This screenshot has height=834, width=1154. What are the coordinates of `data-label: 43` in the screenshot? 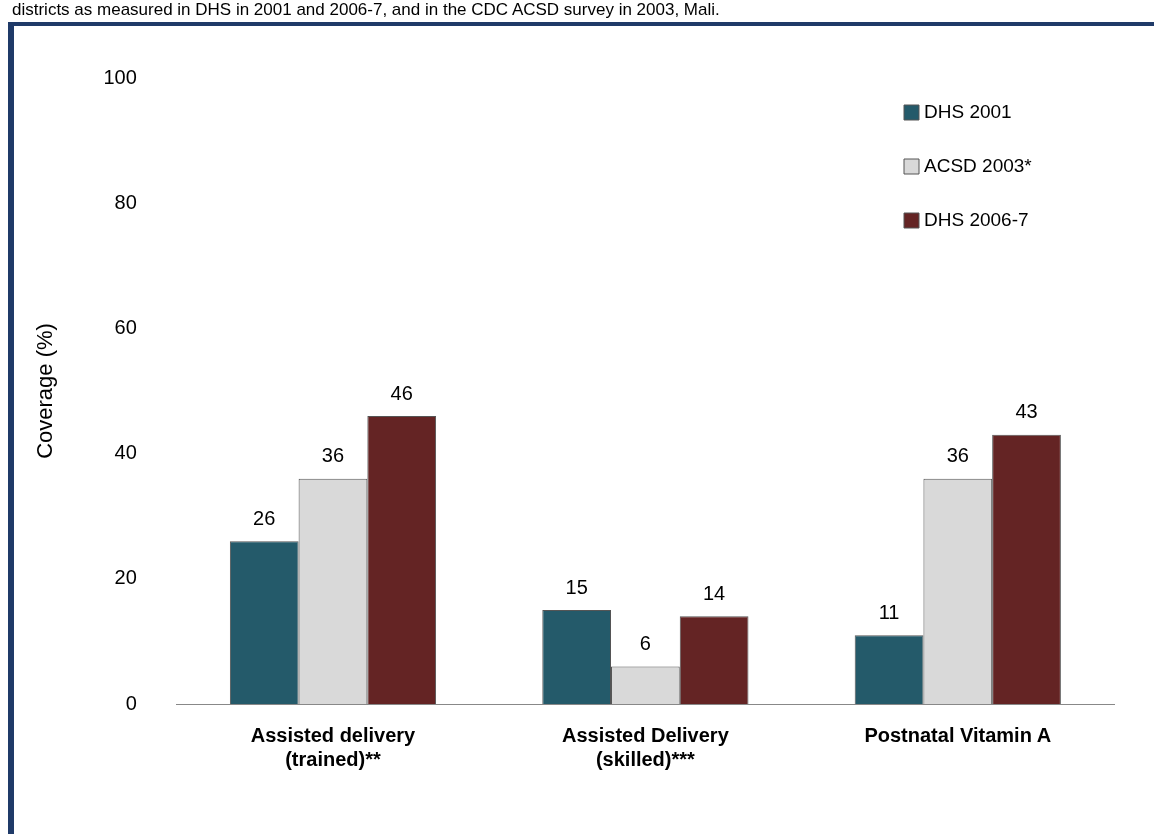 It's located at (1026, 411).